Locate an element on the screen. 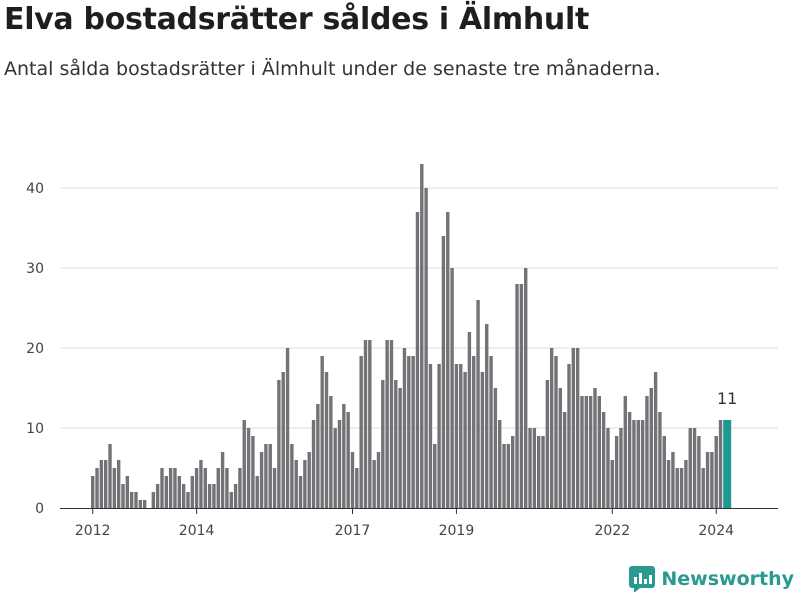  x-tick-label-2019: 2019 is located at coordinates (457, 531).